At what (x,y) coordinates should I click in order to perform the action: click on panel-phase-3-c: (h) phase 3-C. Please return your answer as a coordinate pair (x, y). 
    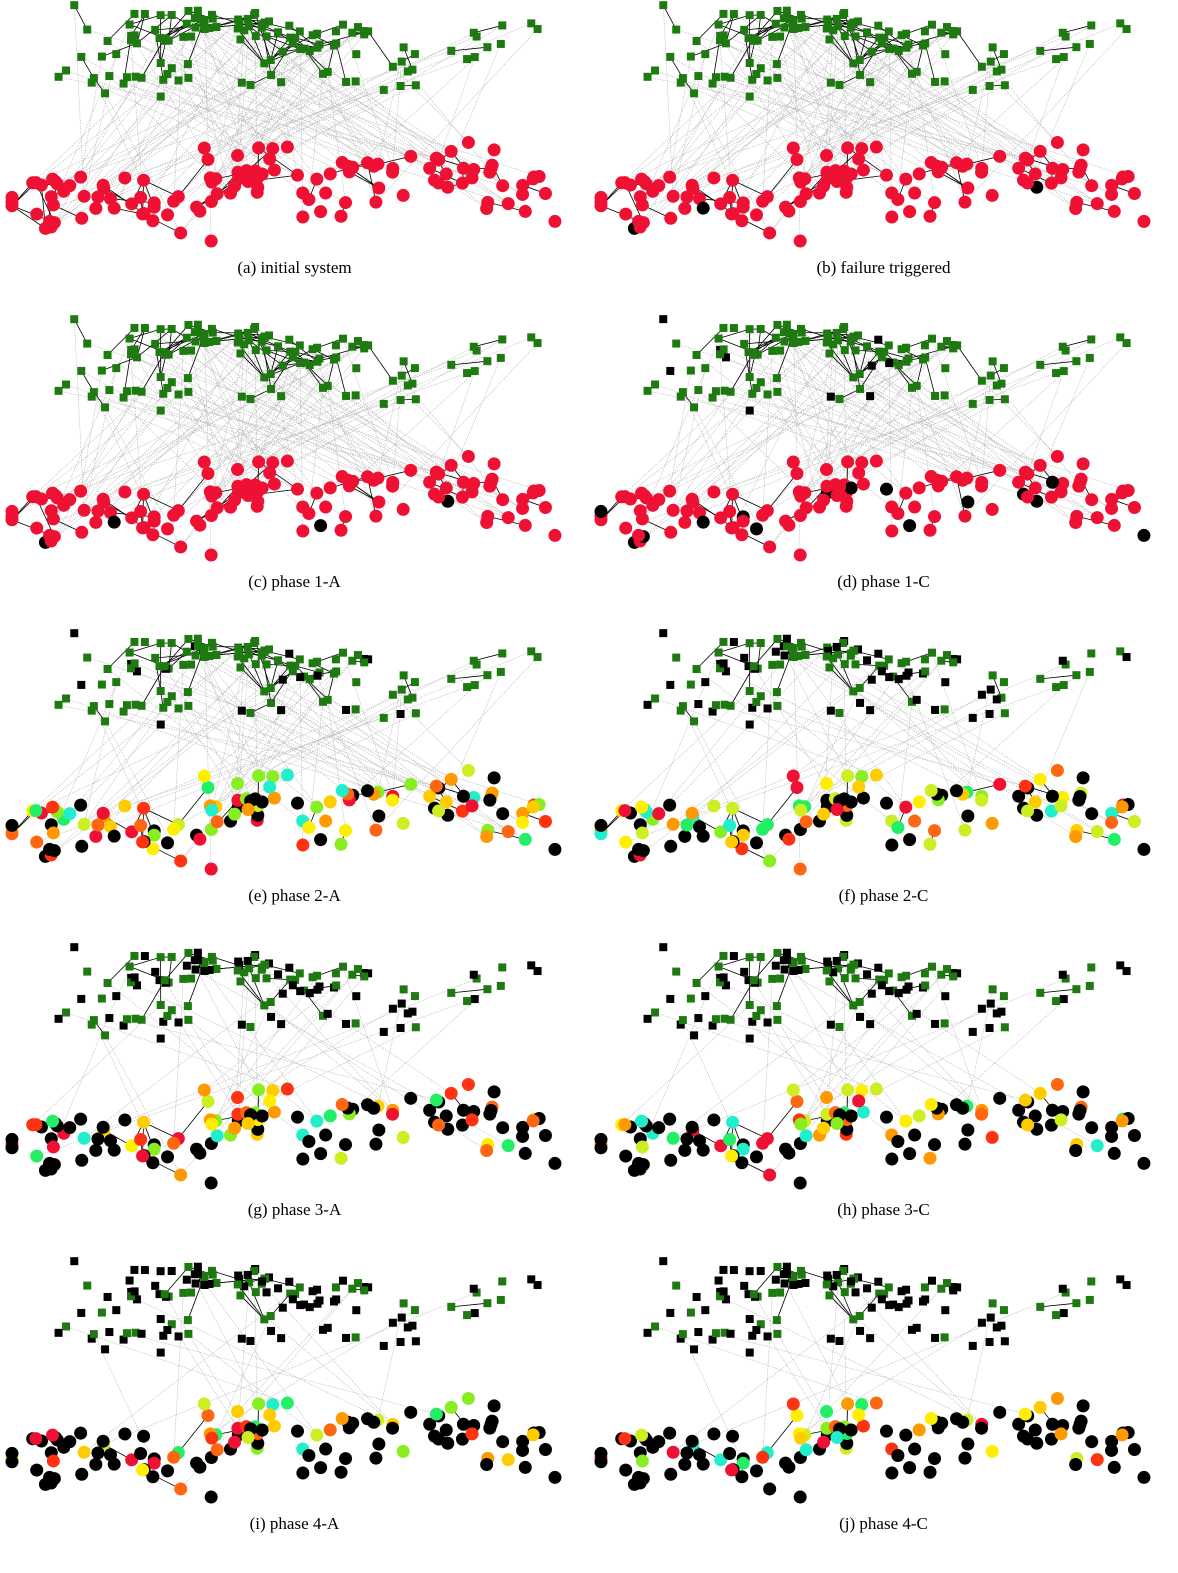
    Looking at the image, I should click on (883, 1099).